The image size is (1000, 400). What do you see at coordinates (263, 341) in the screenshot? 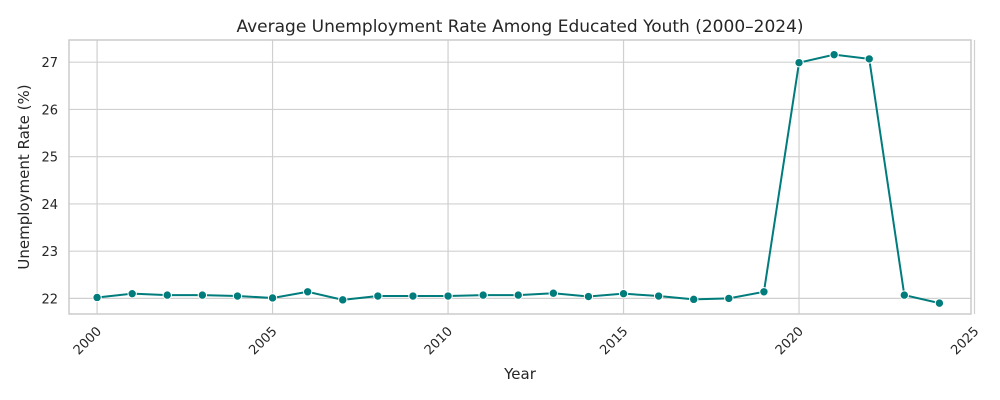
I see `x-tick-label: 2005` at bounding box center [263, 341].